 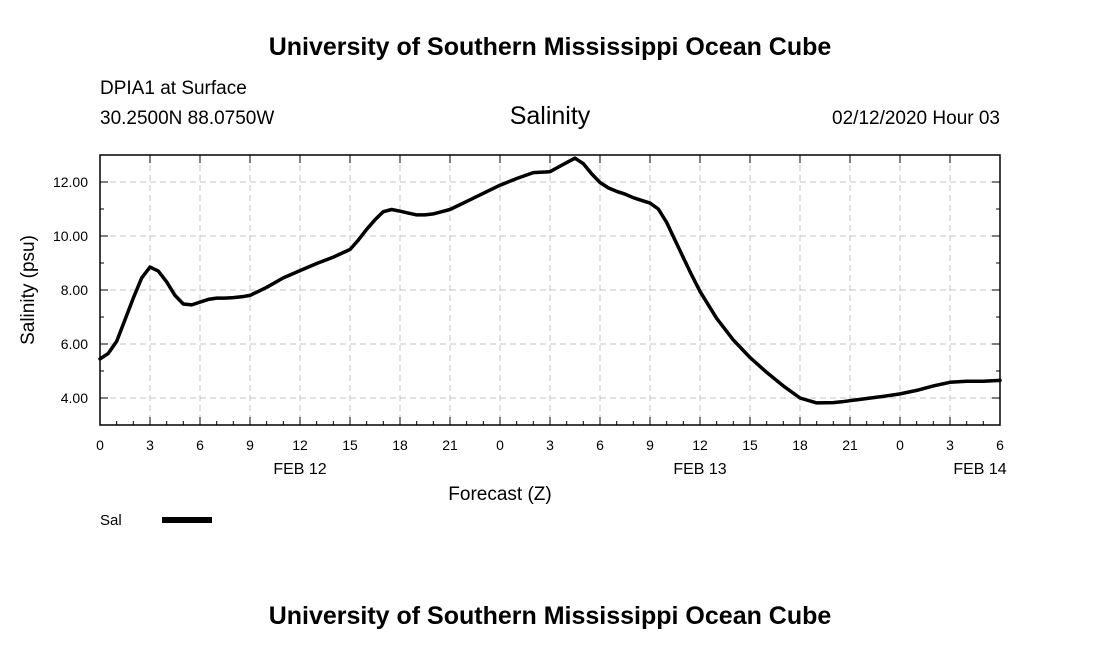 What do you see at coordinates (74, 290) in the screenshot?
I see `y-tick-label: 8.00` at bounding box center [74, 290].